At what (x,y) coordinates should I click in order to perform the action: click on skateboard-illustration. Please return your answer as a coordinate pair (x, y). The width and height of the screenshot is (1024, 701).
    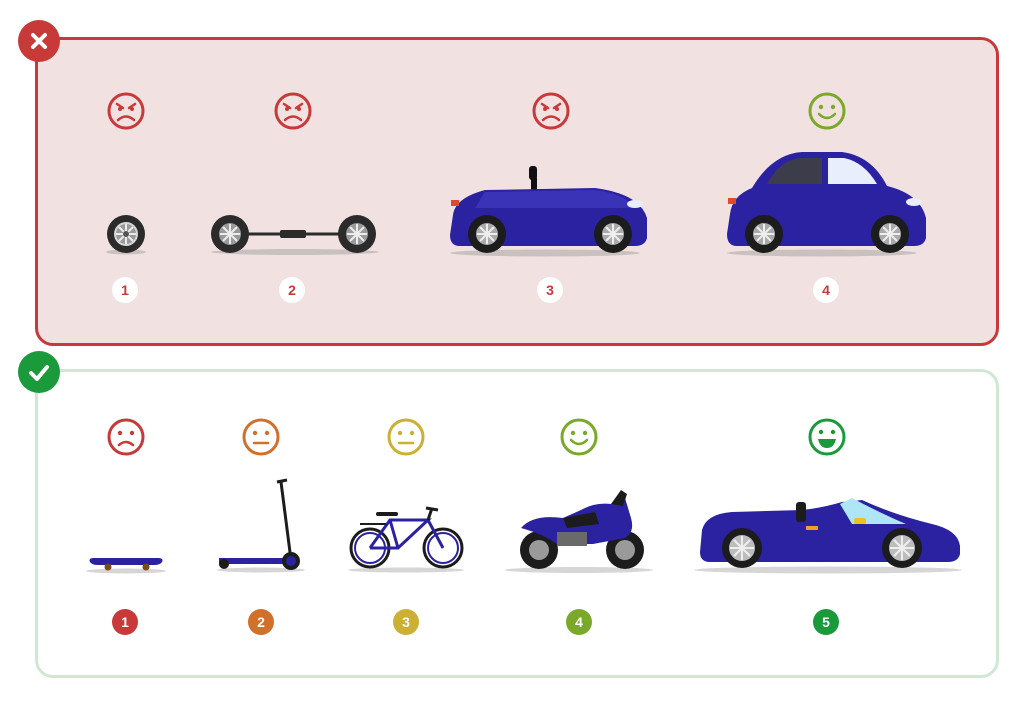
    Looking at the image, I should click on (126, 566).